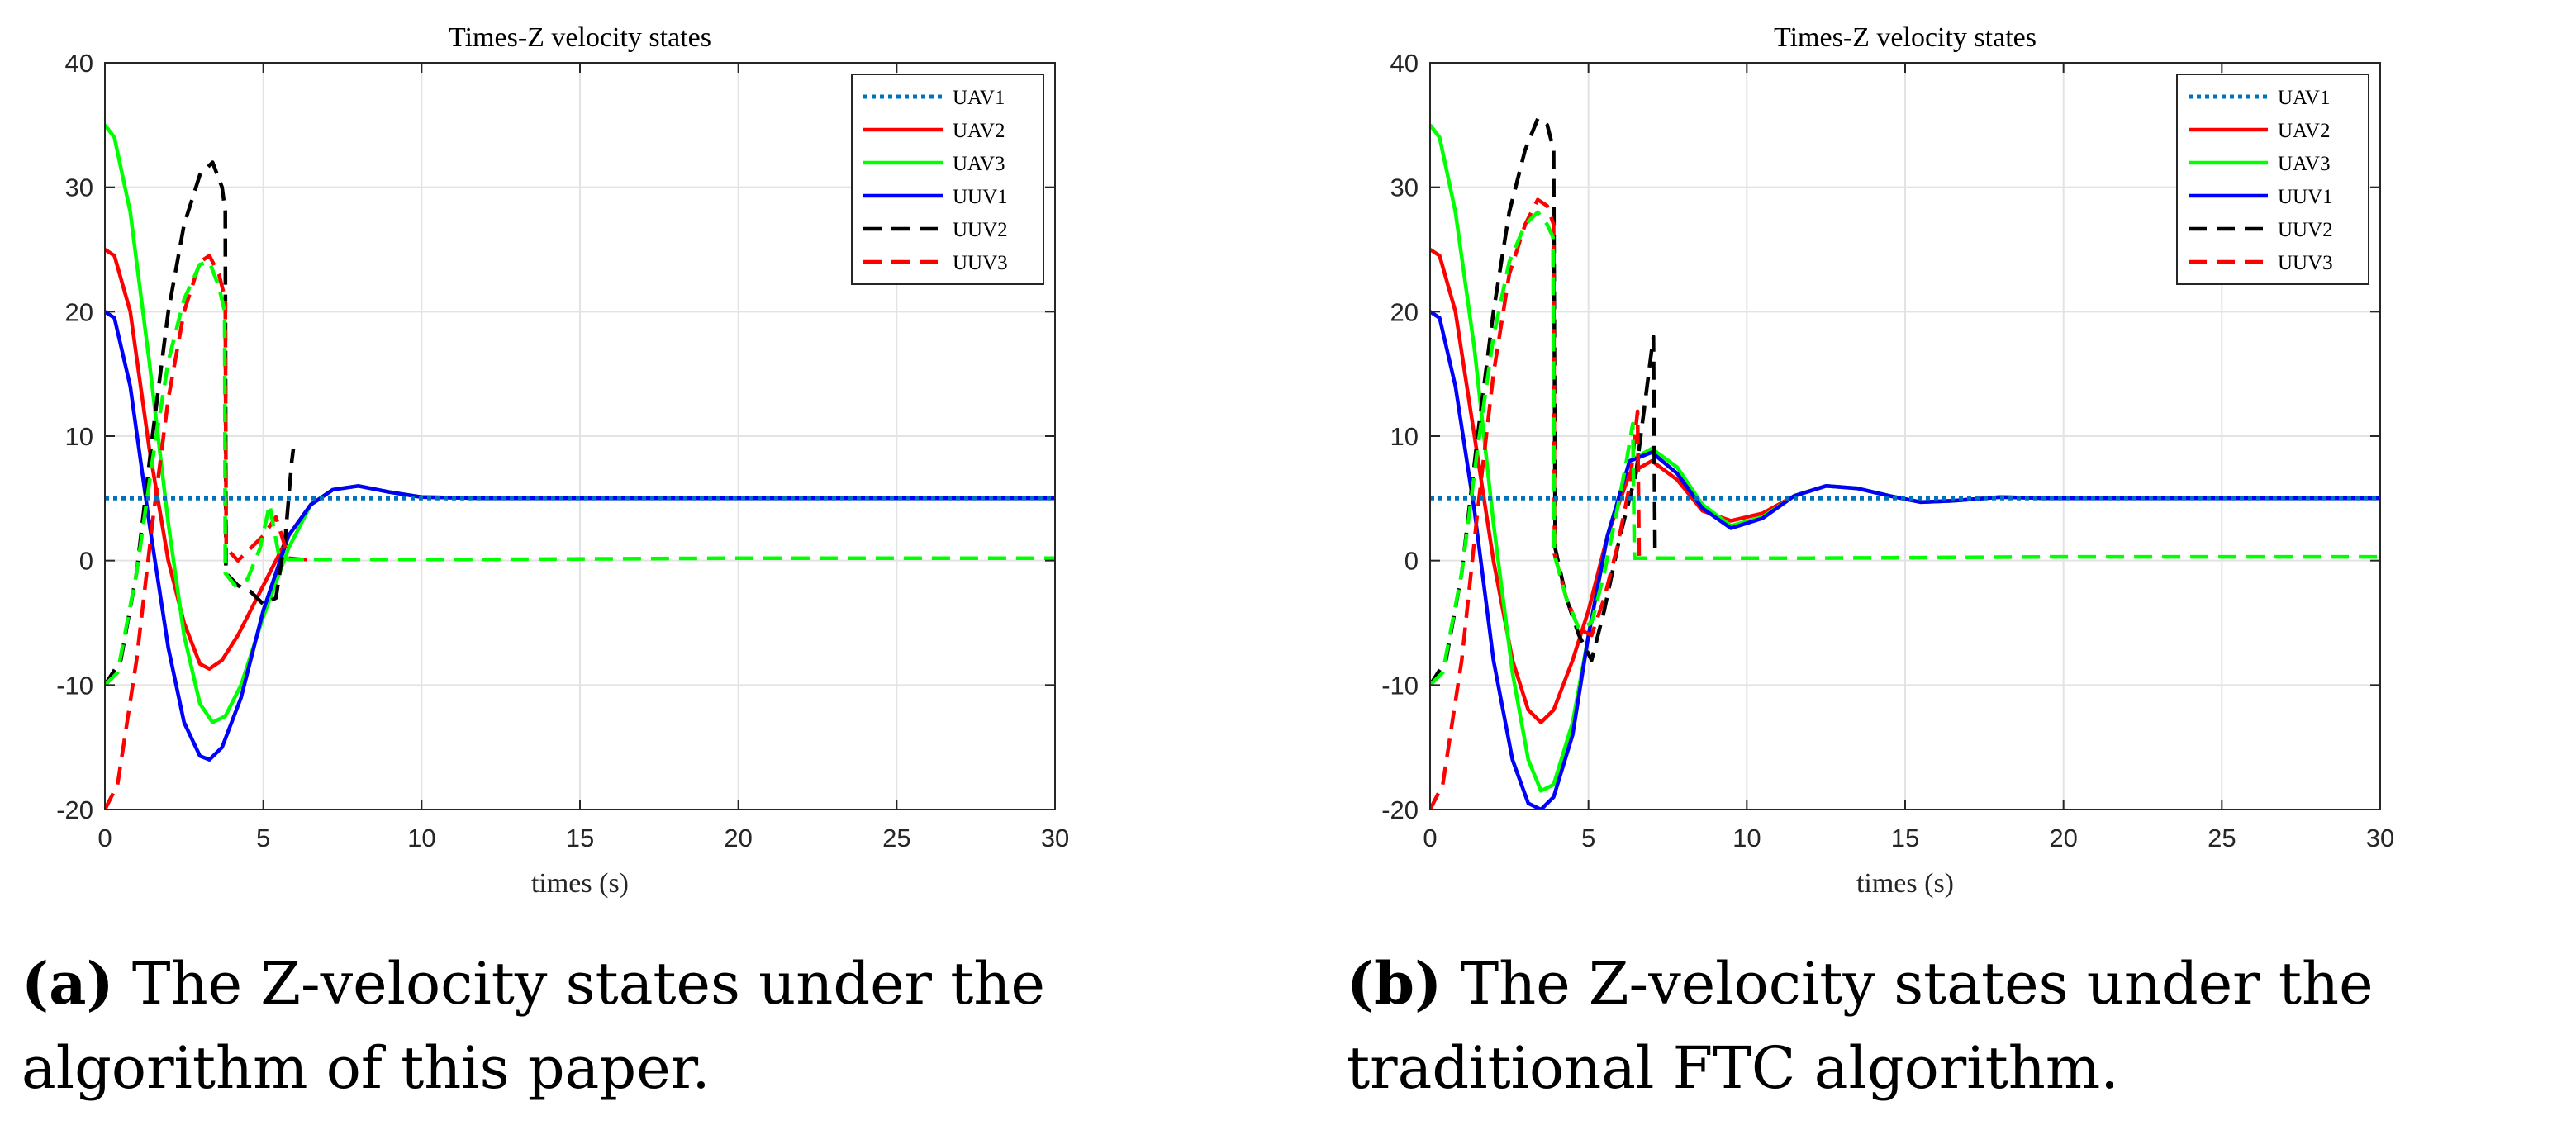 This screenshot has width=2576, height=1130. What do you see at coordinates (67, 983) in the screenshot?
I see `caption-label-a: (a)` at bounding box center [67, 983].